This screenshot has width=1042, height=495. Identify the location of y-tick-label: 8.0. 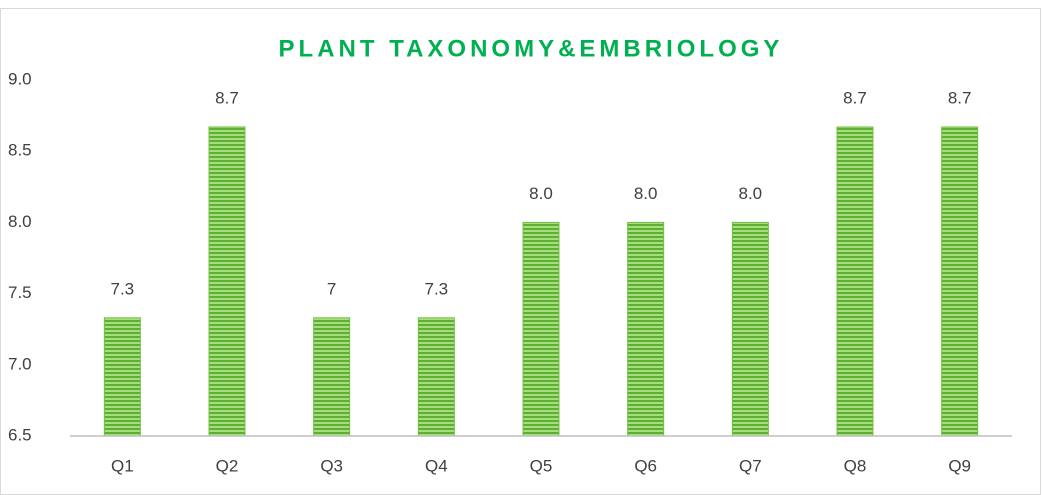
(20, 221).